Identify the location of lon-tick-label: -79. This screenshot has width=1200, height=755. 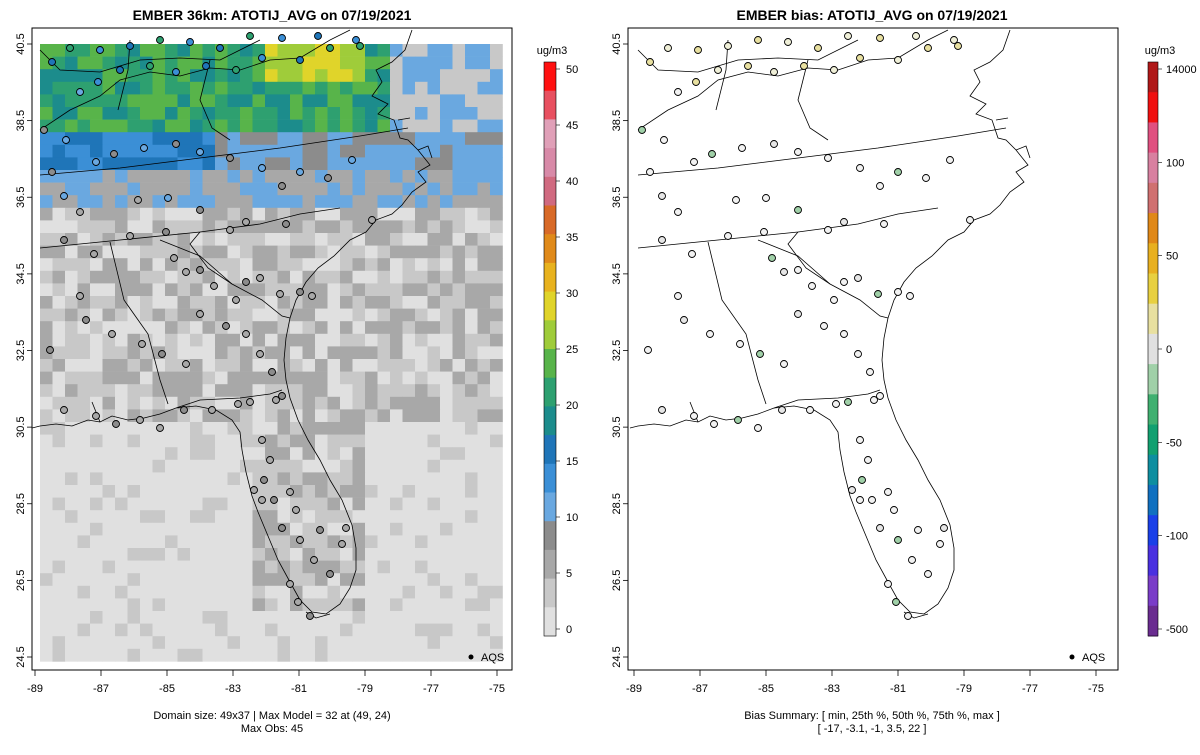
(365, 689).